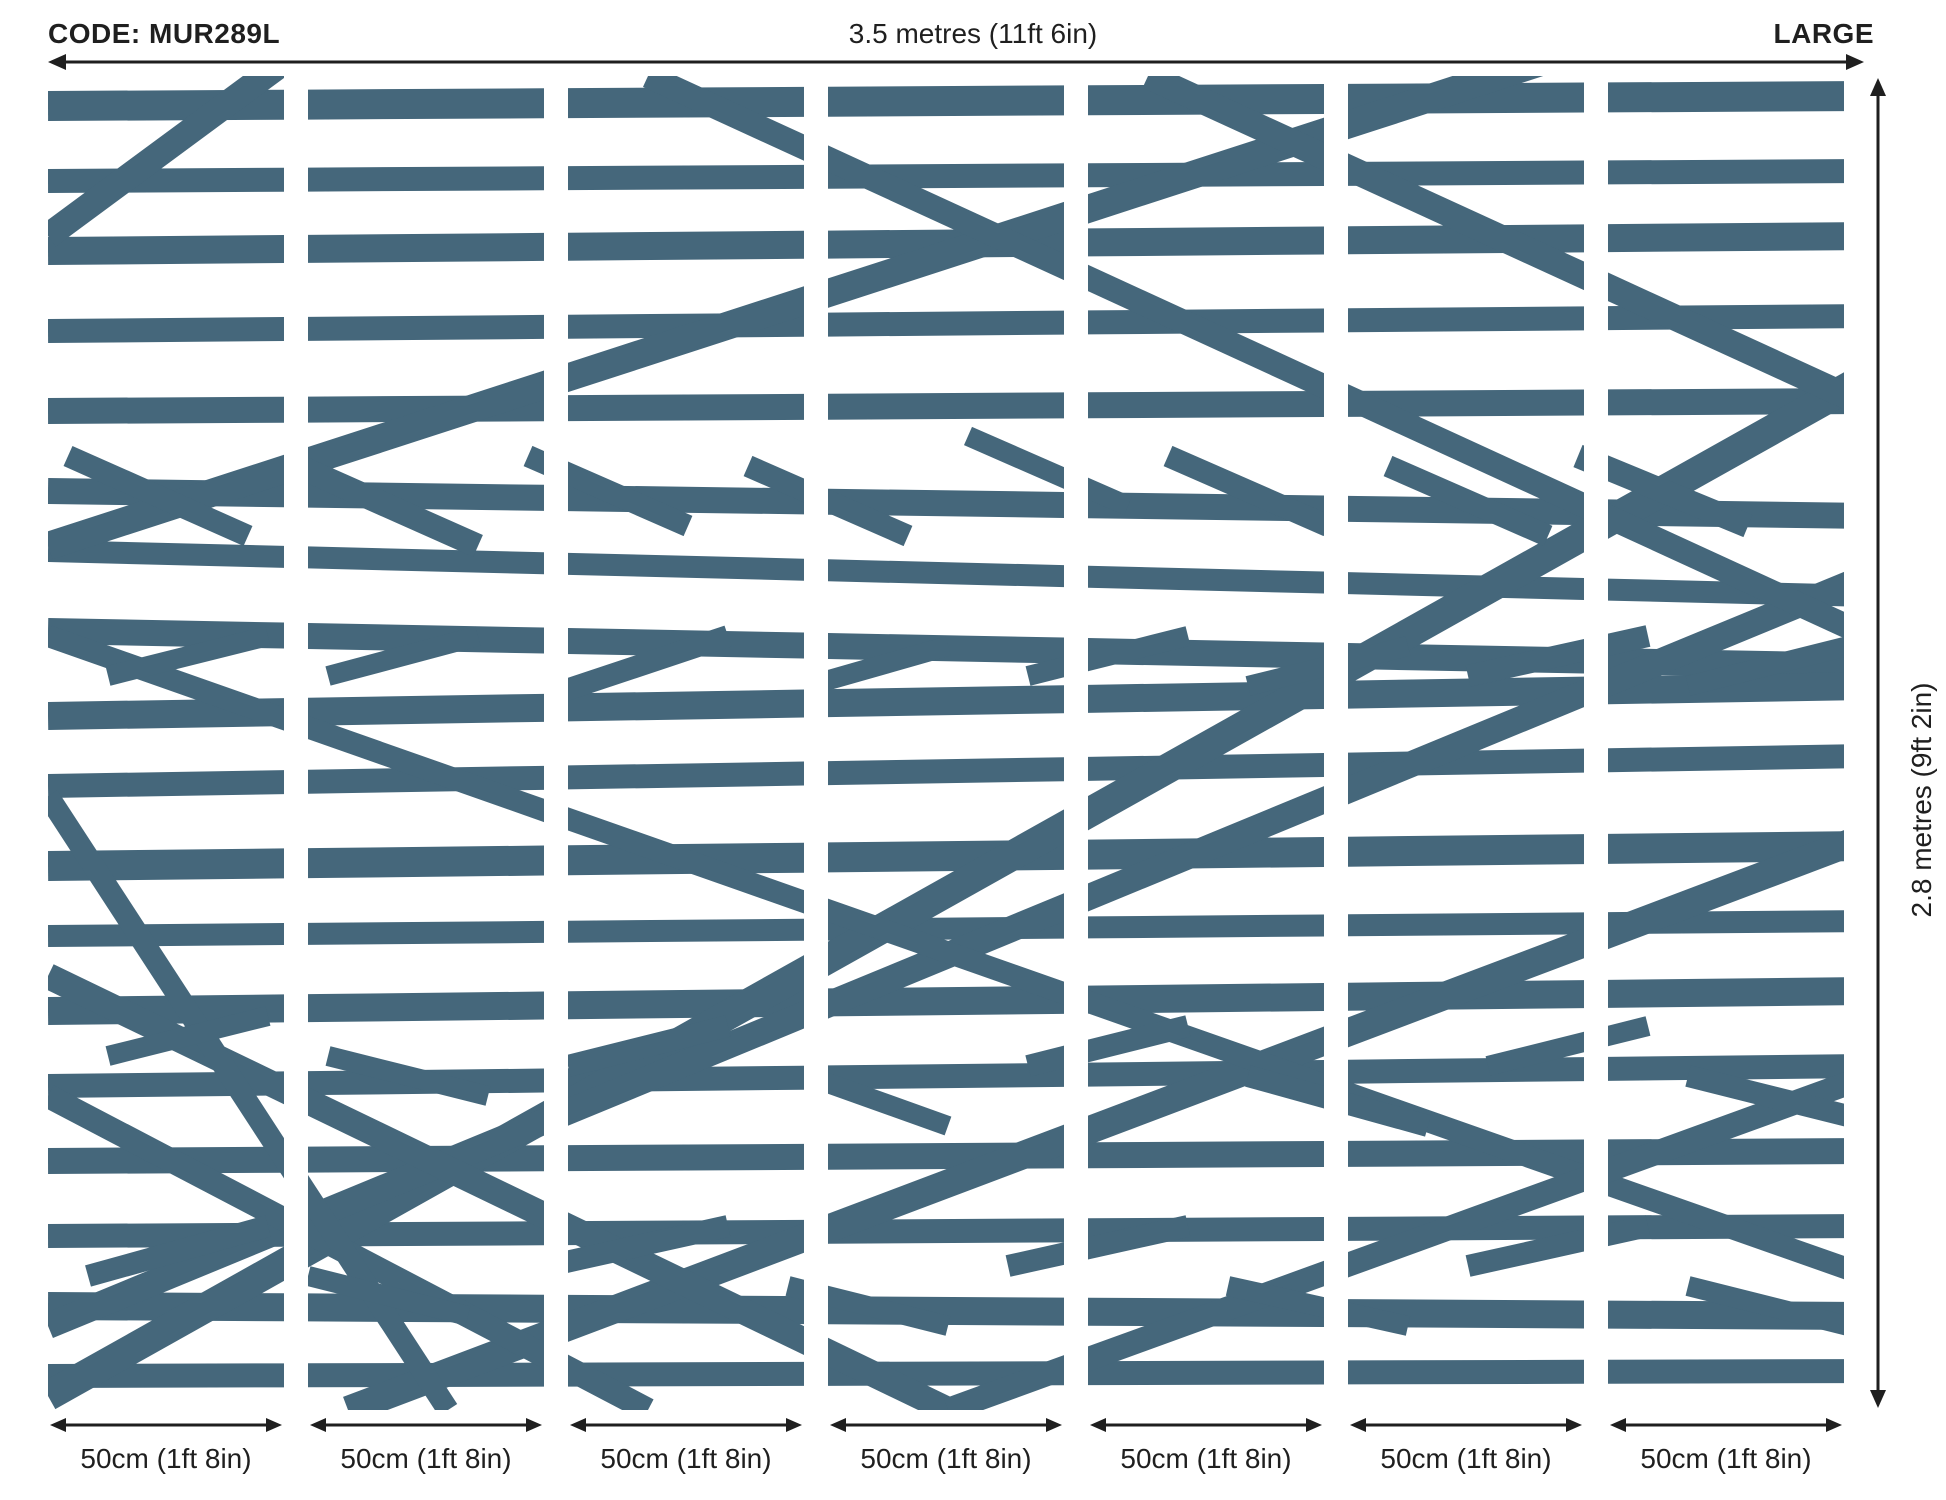 The image size is (1946, 1500). What do you see at coordinates (1921, 800) in the screenshot?
I see `total-height-label: 2.8 metres (9ft 2in)` at bounding box center [1921, 800].